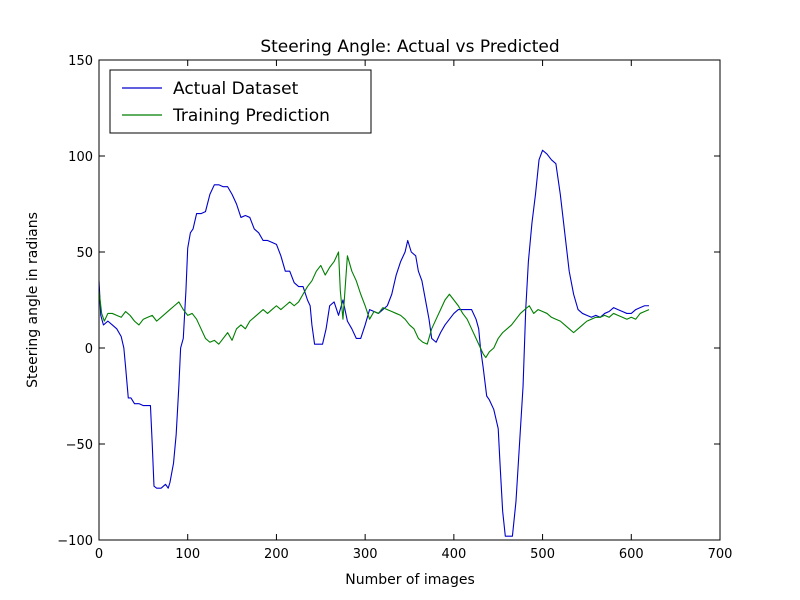 This screenshot has width=800, height=600. What do you see at coordinates (33, 300) in the screenshot?
I see `y-axis-label: Steering angle in radians` at bounding box center [33, 300].